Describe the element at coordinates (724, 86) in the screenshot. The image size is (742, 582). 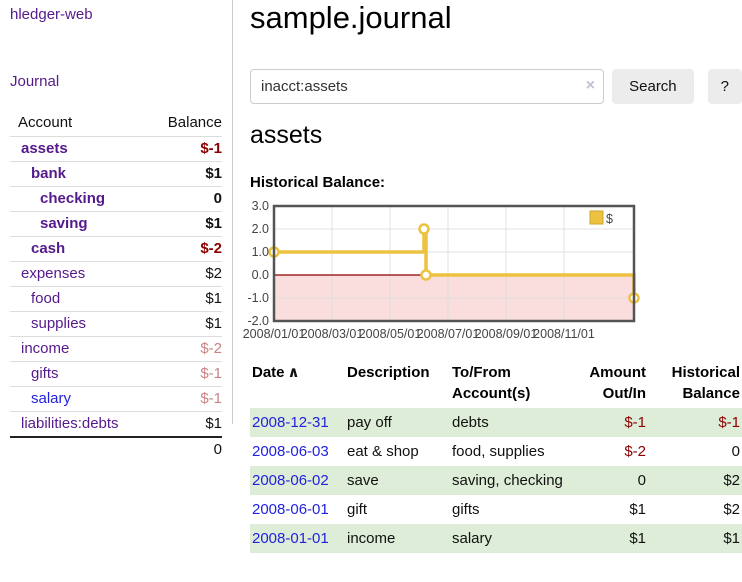
I see `help-button: ?` at that location.